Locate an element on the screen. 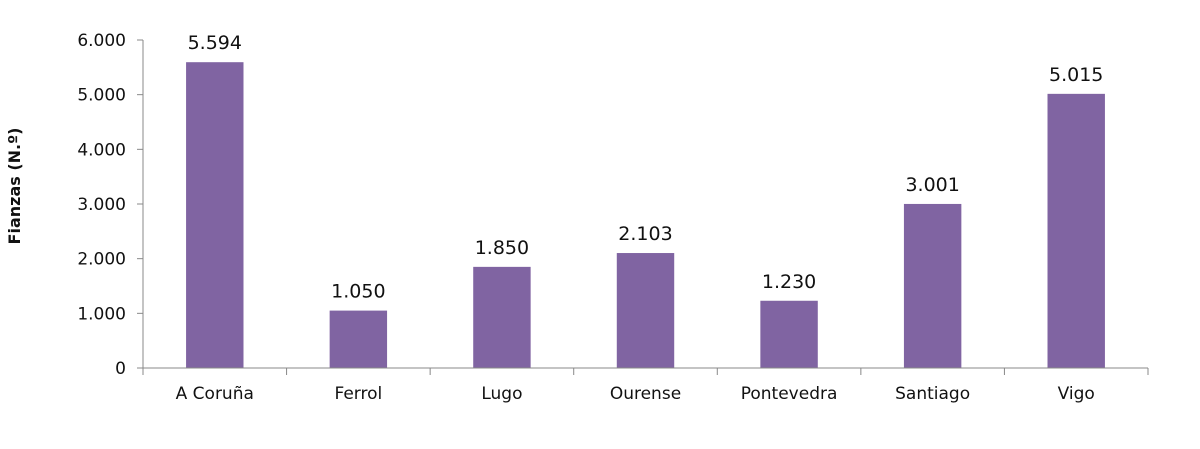 This screenshot has height=449, width=1200. y-tick-label: 5.000 is located at coordinates (101, 96).